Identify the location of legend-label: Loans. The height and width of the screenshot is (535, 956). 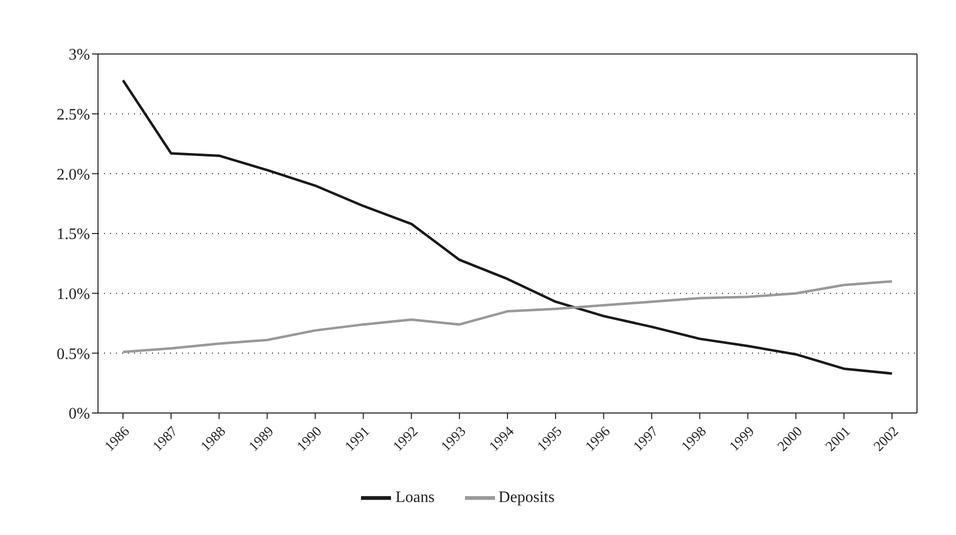
(415, 497).